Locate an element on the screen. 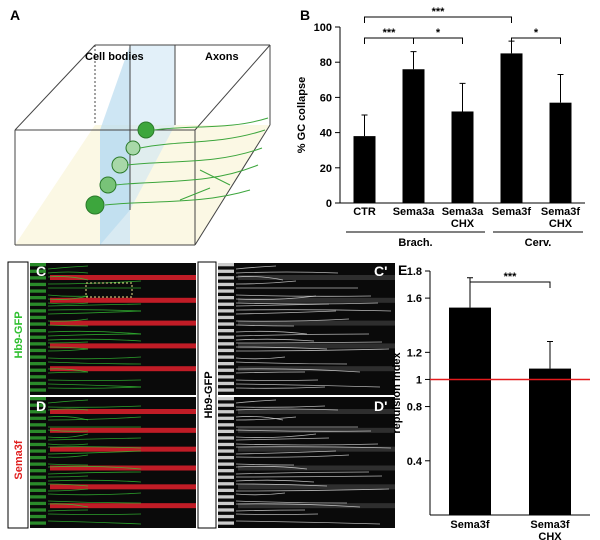  y-tick-label: 1.6 is located at coordinates (414, 299).